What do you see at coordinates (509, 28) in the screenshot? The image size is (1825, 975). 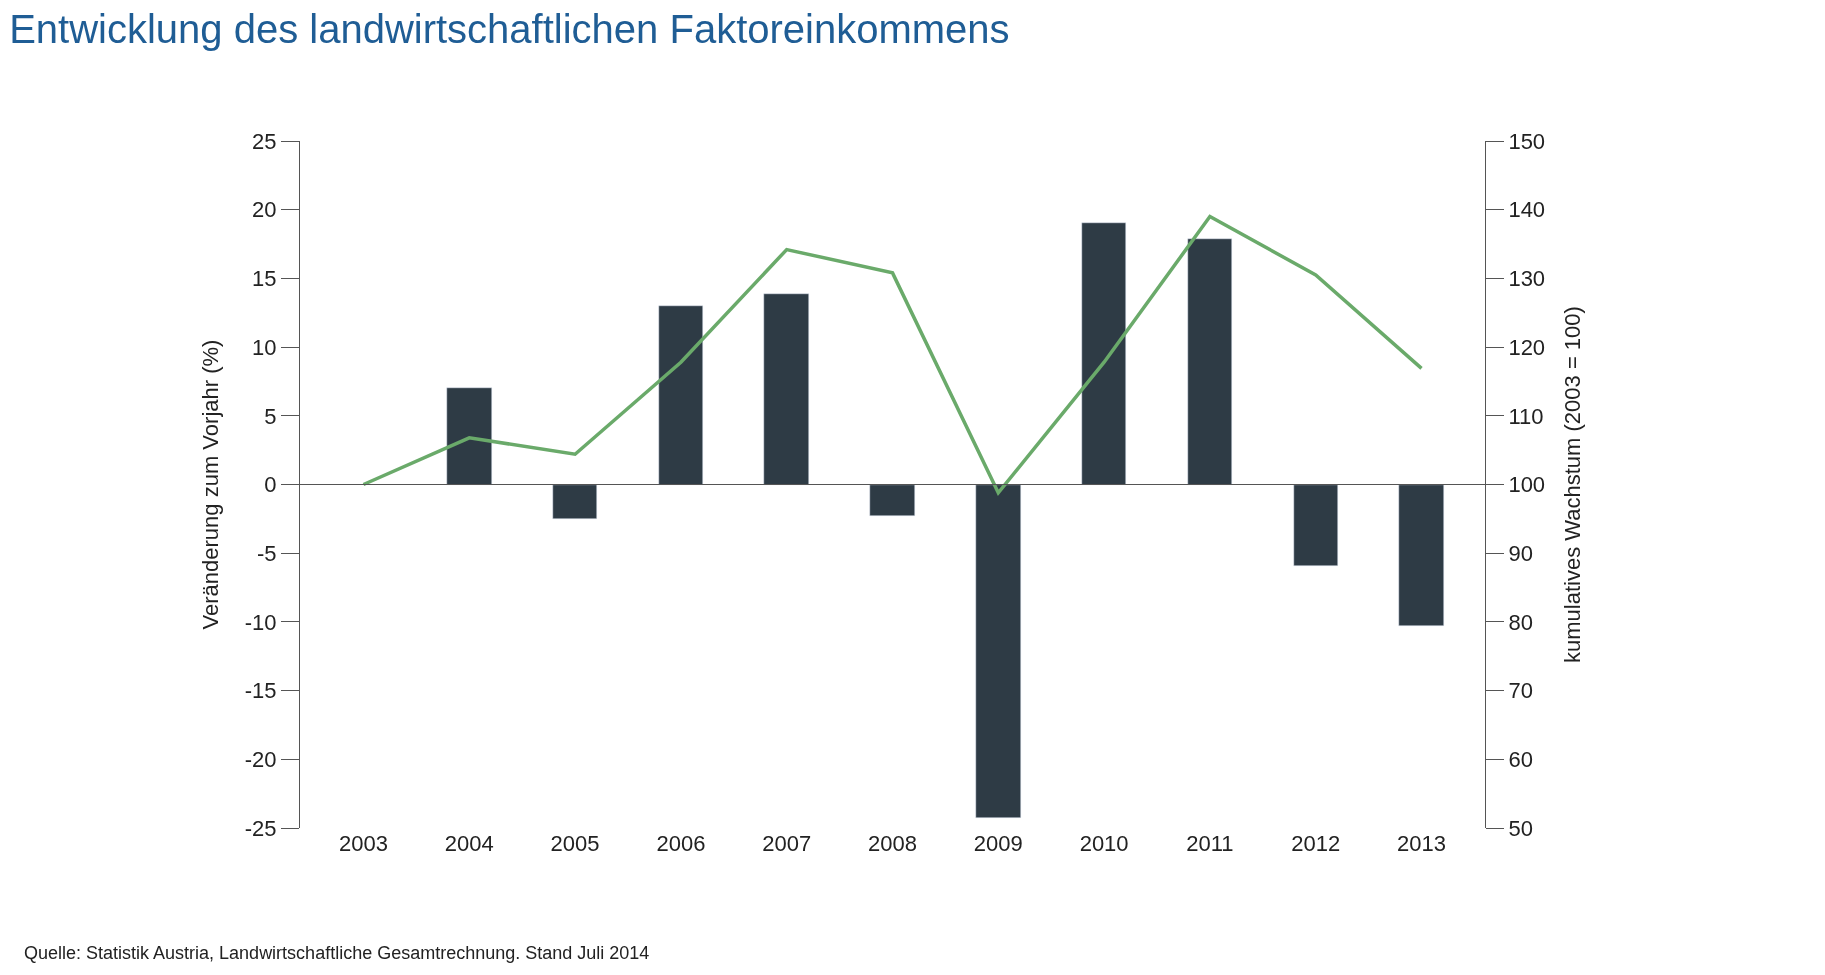 I see `chart-title: Entwicklung des landwirtschaftlichen Faktoreinkommens` at bounding box center [509, 28].